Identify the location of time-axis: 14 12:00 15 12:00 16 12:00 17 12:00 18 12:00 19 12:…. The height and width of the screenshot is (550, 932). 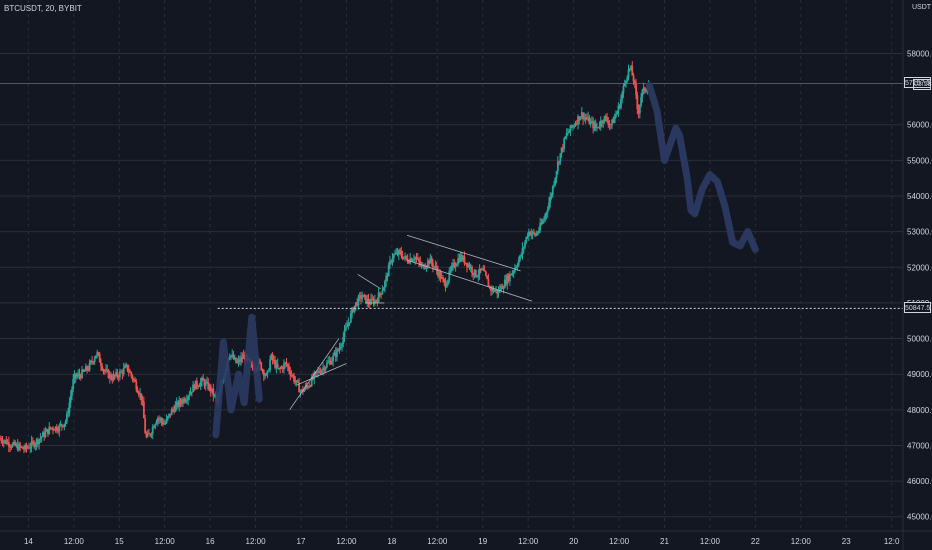
(462, 541).